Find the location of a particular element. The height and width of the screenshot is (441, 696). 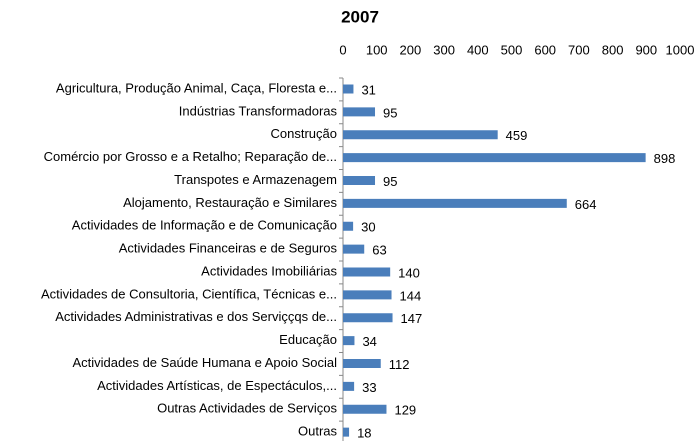

value-label: 112 is located at coordinates (399, 364).